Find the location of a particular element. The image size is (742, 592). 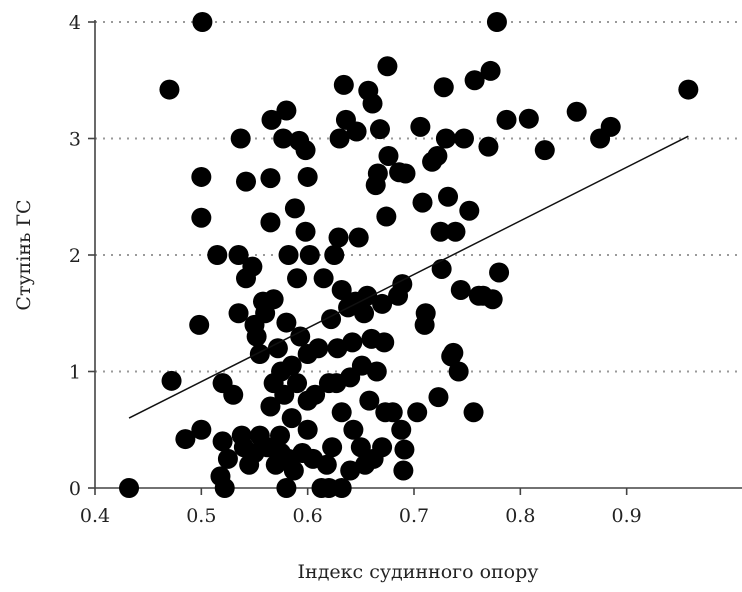

x-tick-label-0.9: 0.9 is located at coordinates (627, 516).